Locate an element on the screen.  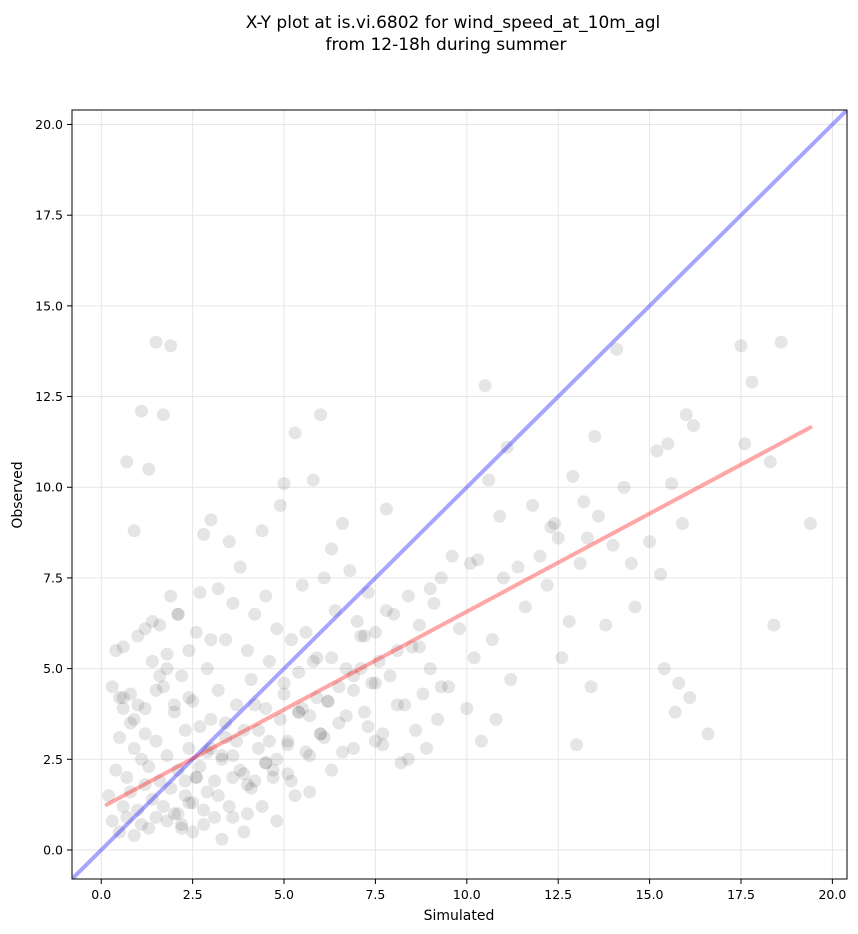
x-tick-label: 2.5 is located at coordinates (193, 894).